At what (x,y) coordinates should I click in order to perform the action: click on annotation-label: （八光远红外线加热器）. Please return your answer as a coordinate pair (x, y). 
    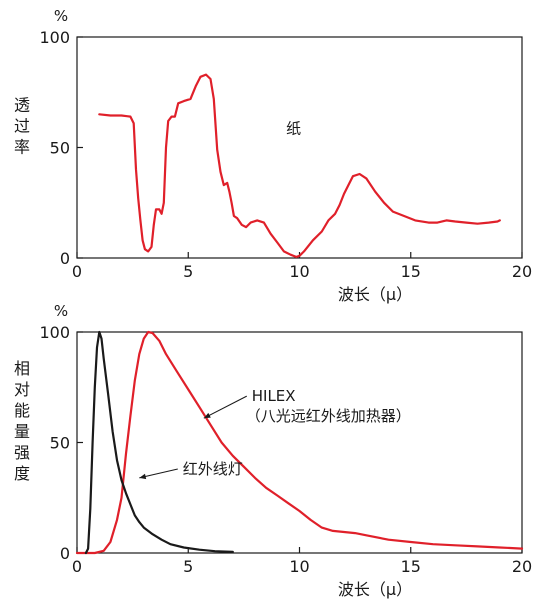
    Looking at the image, I should click on (328, 416).